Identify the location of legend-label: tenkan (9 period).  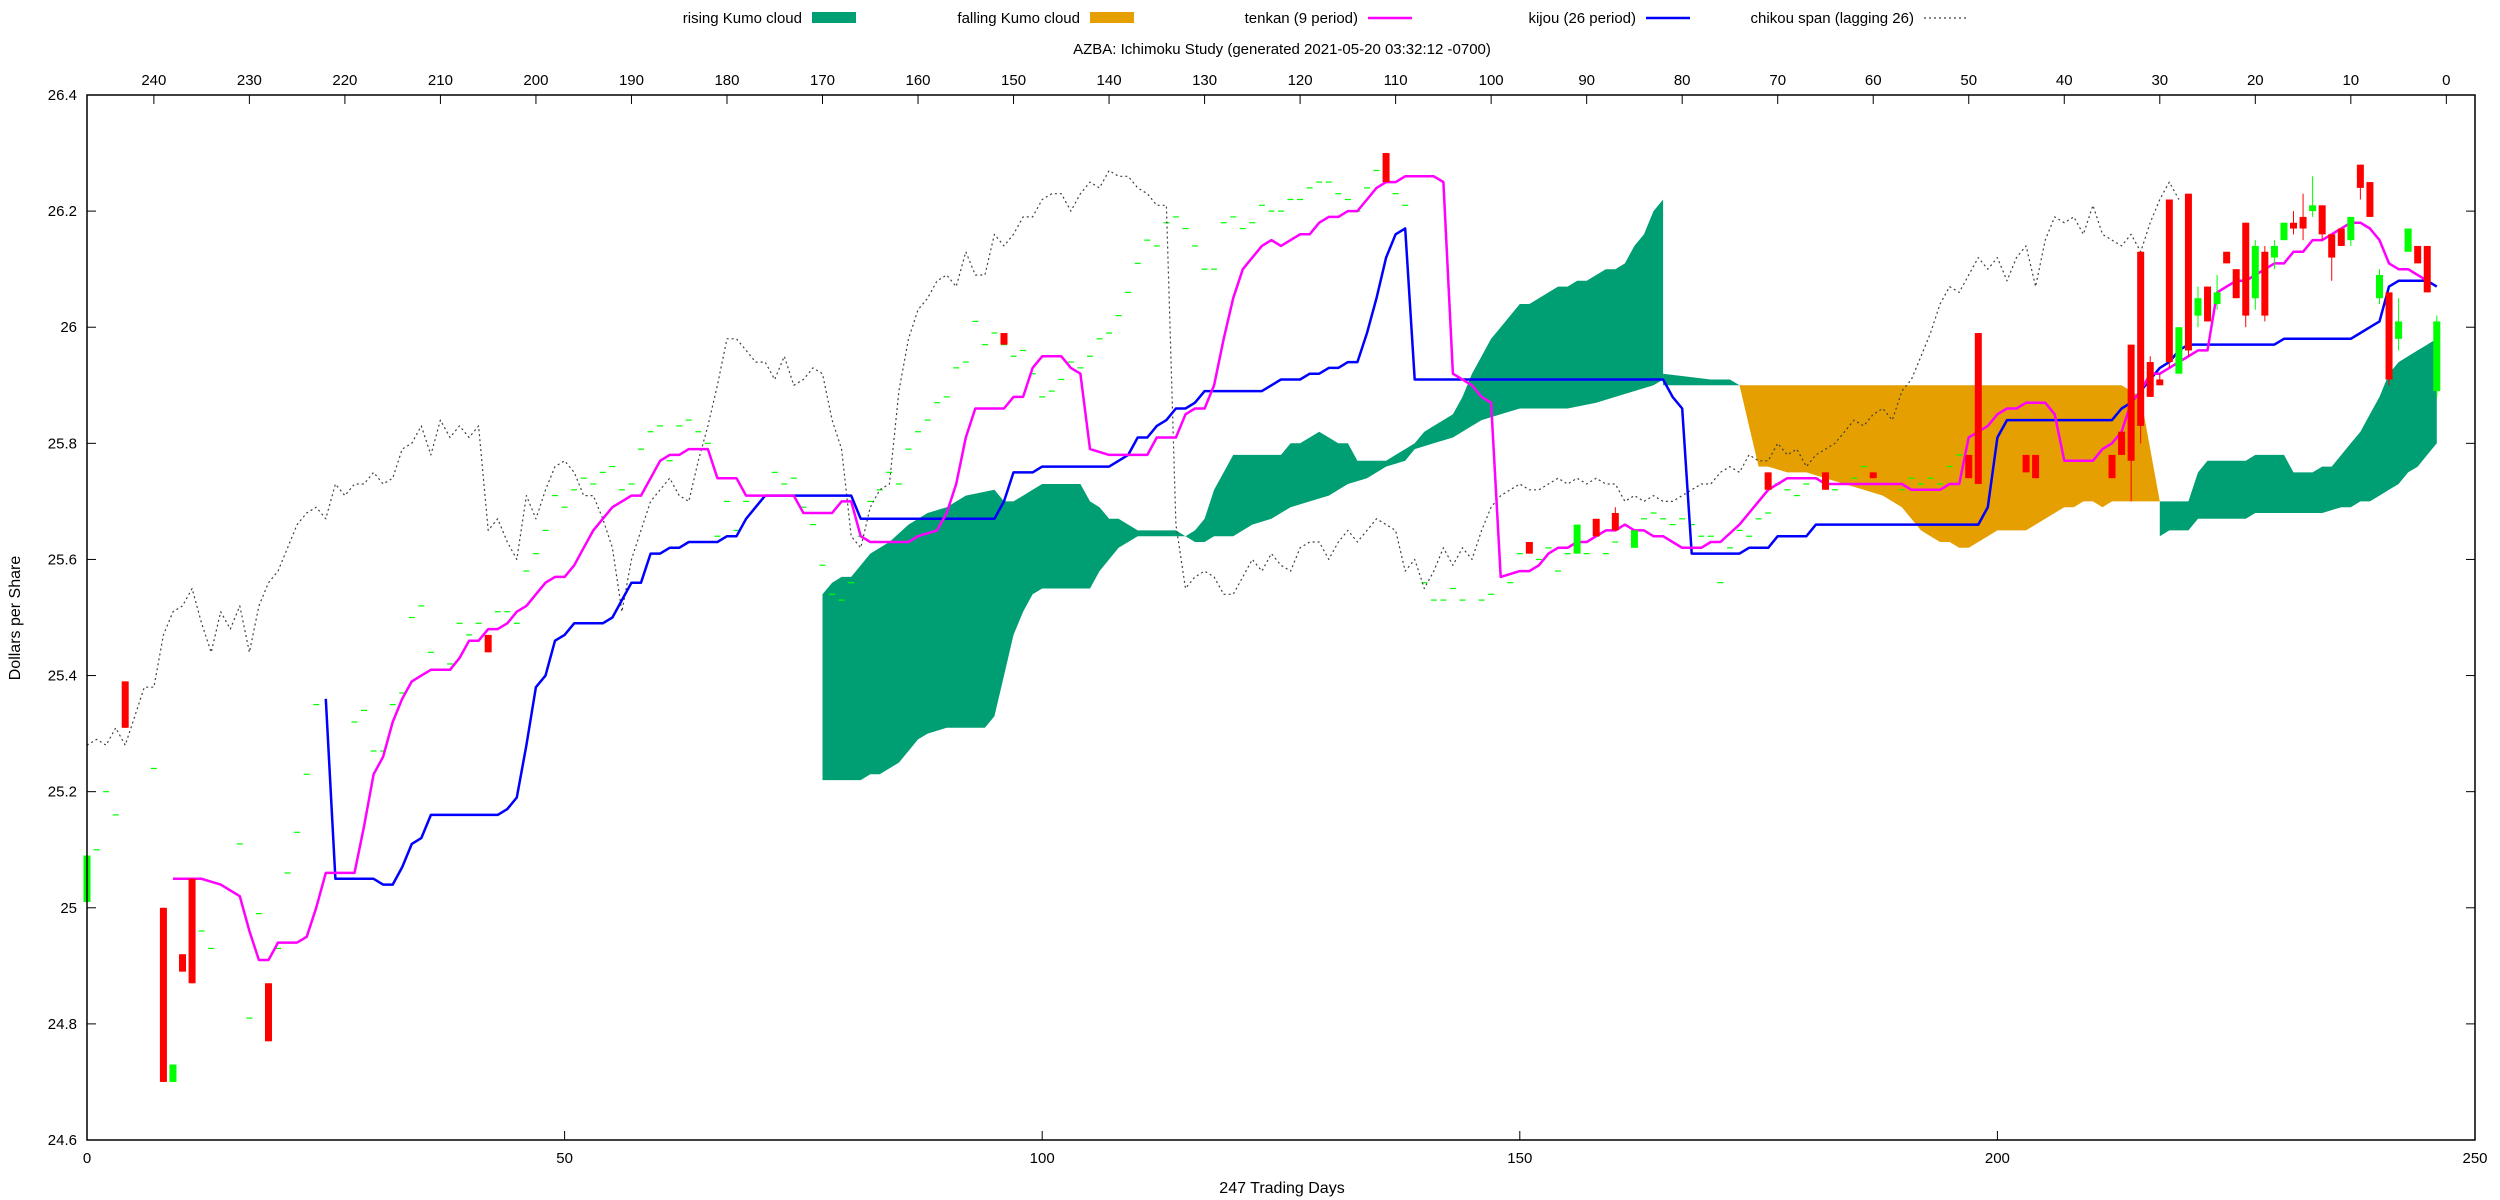
(1301, 18).